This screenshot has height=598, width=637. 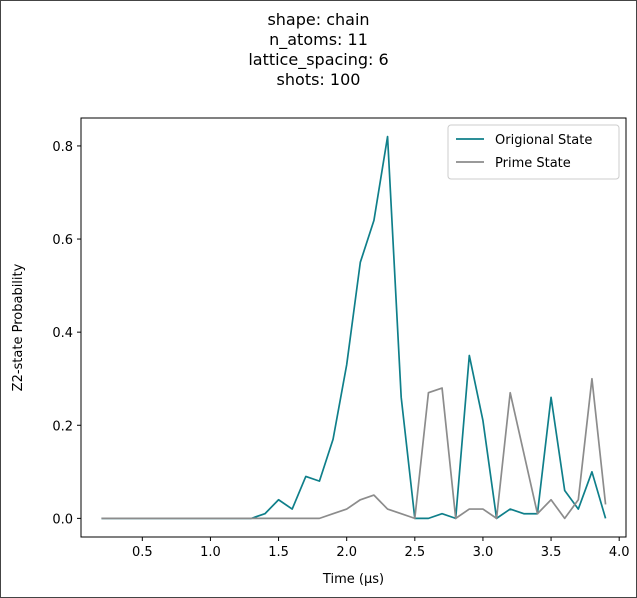 I want to click on chart-title-line: lattice_spacing: 6, so click(x=318, y=59).